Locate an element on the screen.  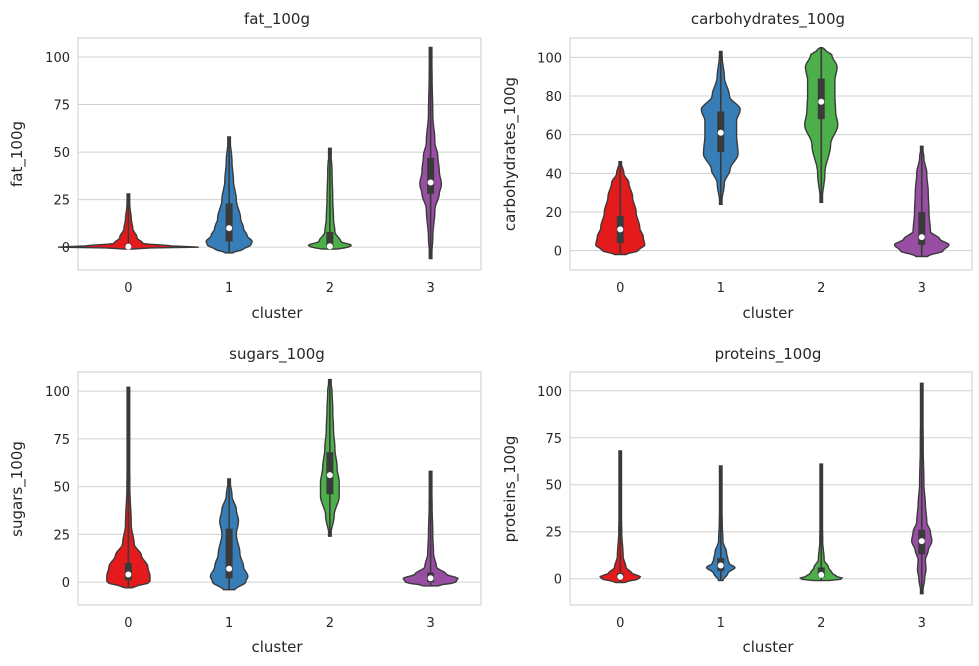
y-axis-label: proteins_100g is located at coordinates (510, 489).